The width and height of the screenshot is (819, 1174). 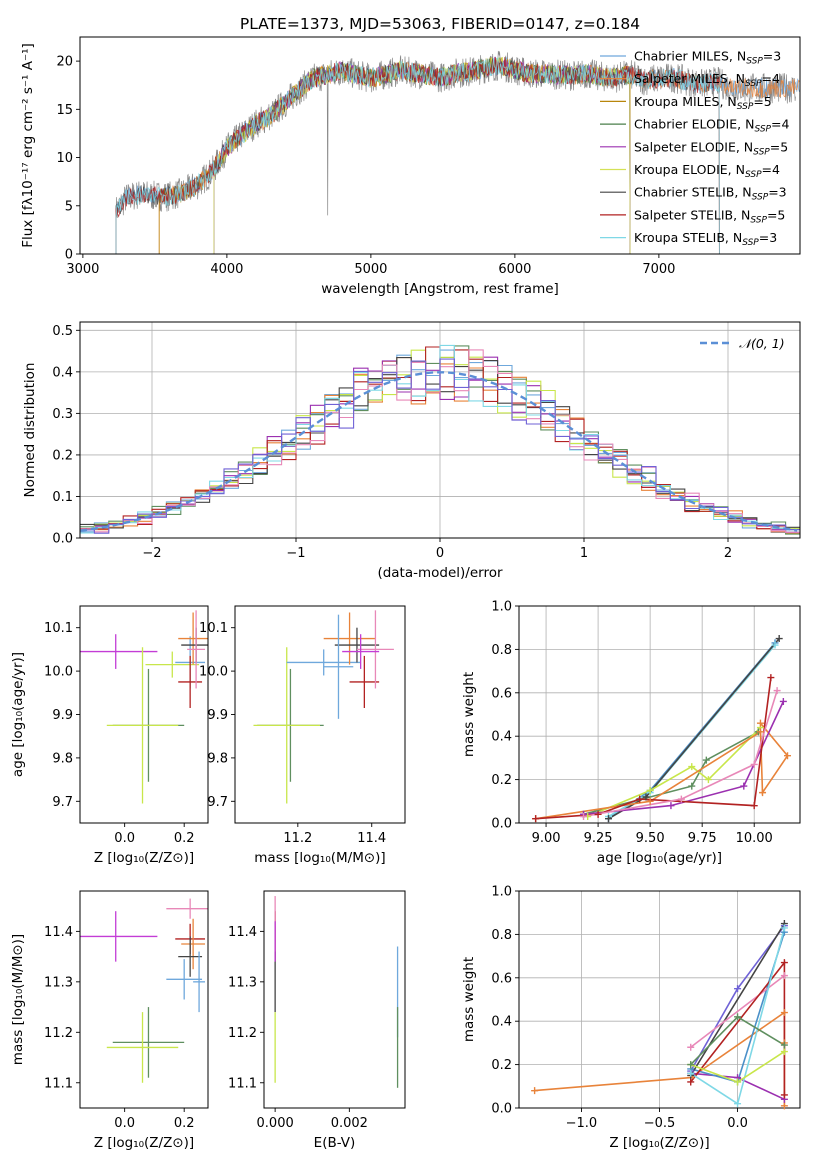 I want to click on x-axis-label: mass [log₁₀(M/M⊙)], so click(x=319, y=858).